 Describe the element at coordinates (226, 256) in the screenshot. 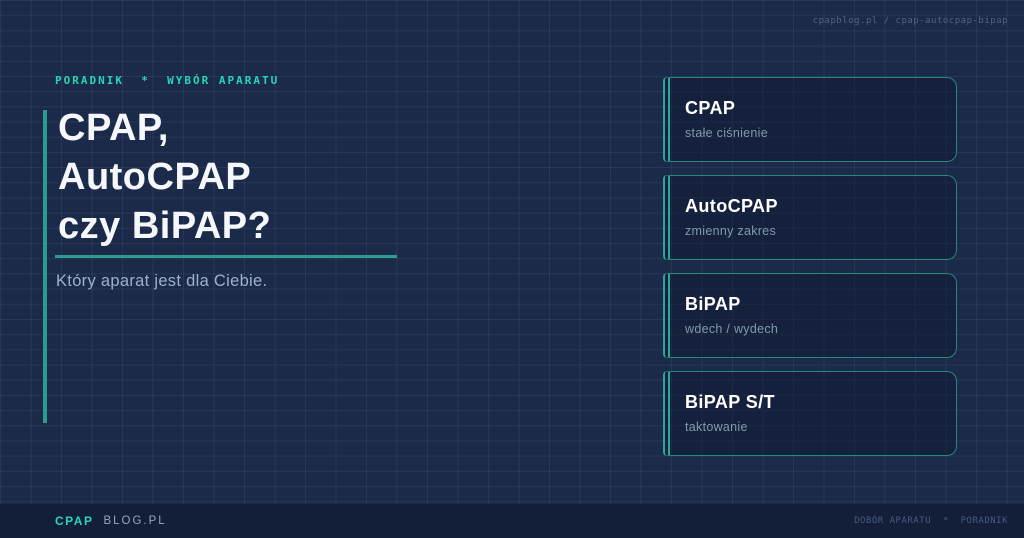

I see `title-underline-rule` at that location.